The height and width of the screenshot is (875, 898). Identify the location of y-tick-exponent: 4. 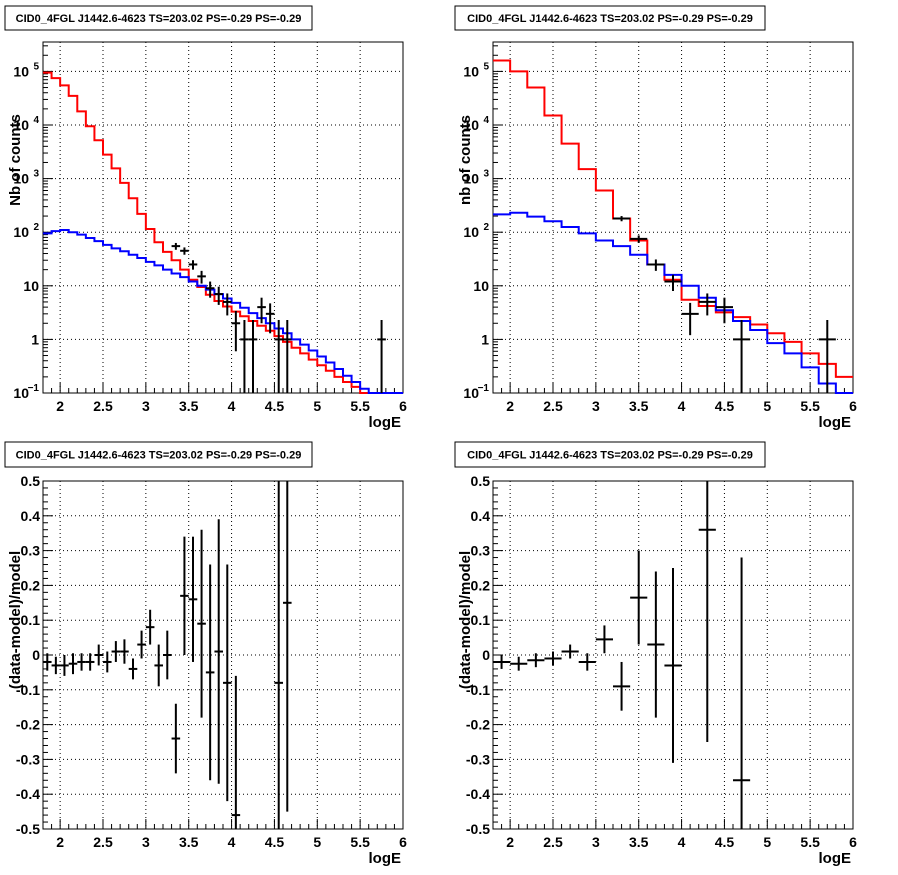
(486, 120).